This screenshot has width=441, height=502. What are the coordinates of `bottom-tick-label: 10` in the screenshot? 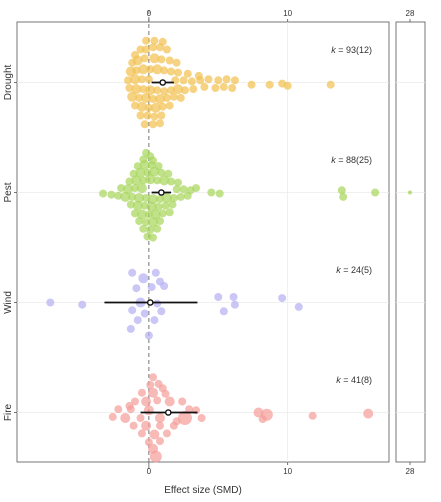 It's located at (287, 471).